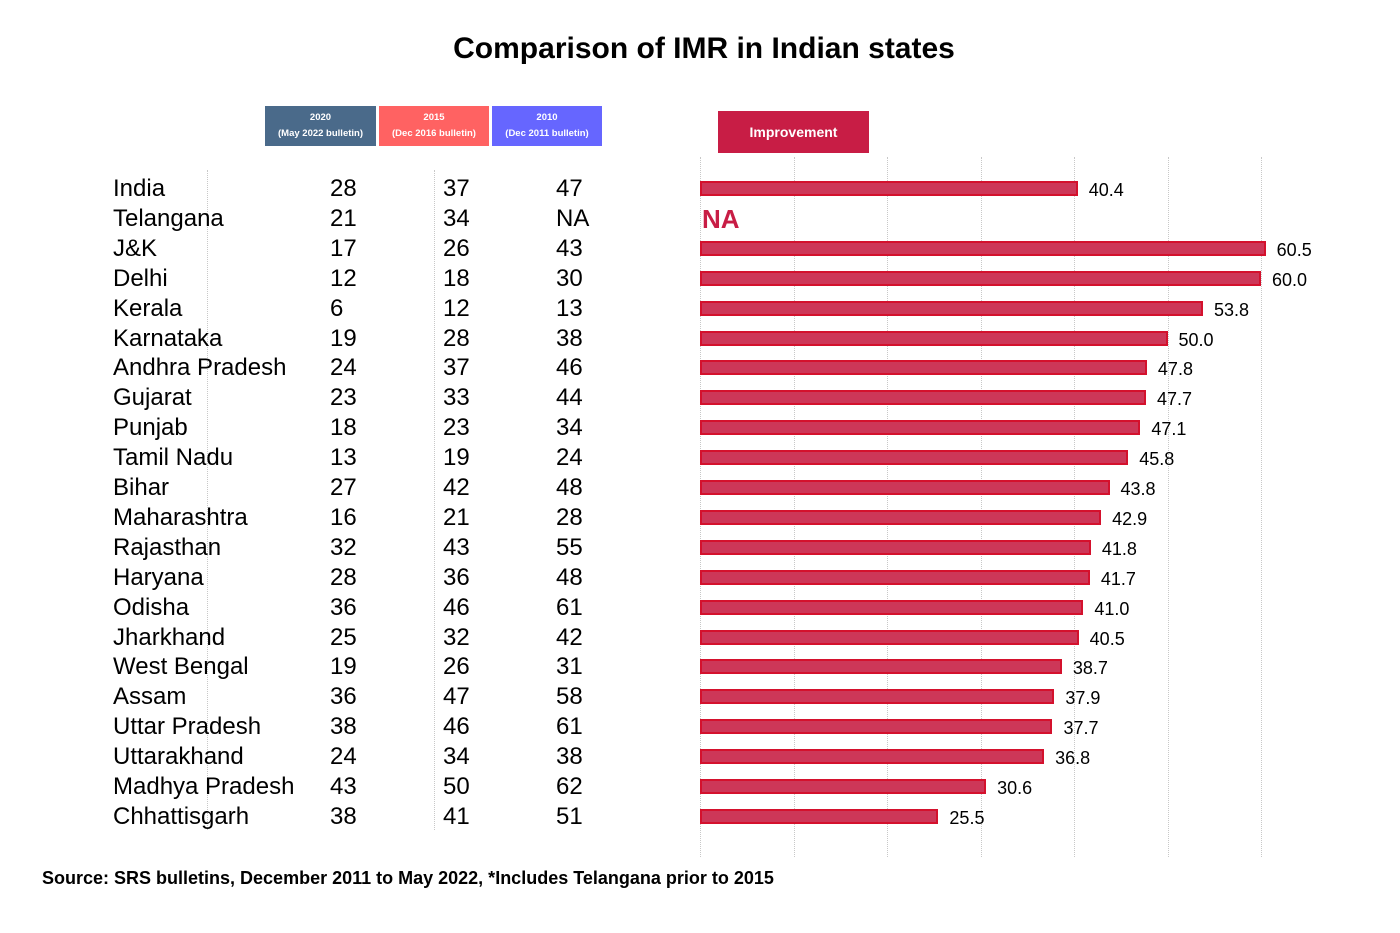 This screenshot has height=933, width=1400. What do you see at coordinates (569, 428) in the screenshot?
I see `imr-2010: 34` at bounding box center [569, 428].